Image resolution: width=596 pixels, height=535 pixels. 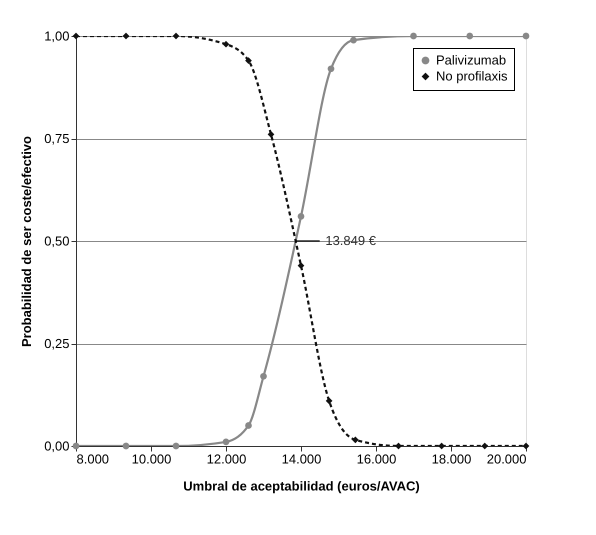 I want to click on x-tick-label: 20.000, so click(x=506, y=459).